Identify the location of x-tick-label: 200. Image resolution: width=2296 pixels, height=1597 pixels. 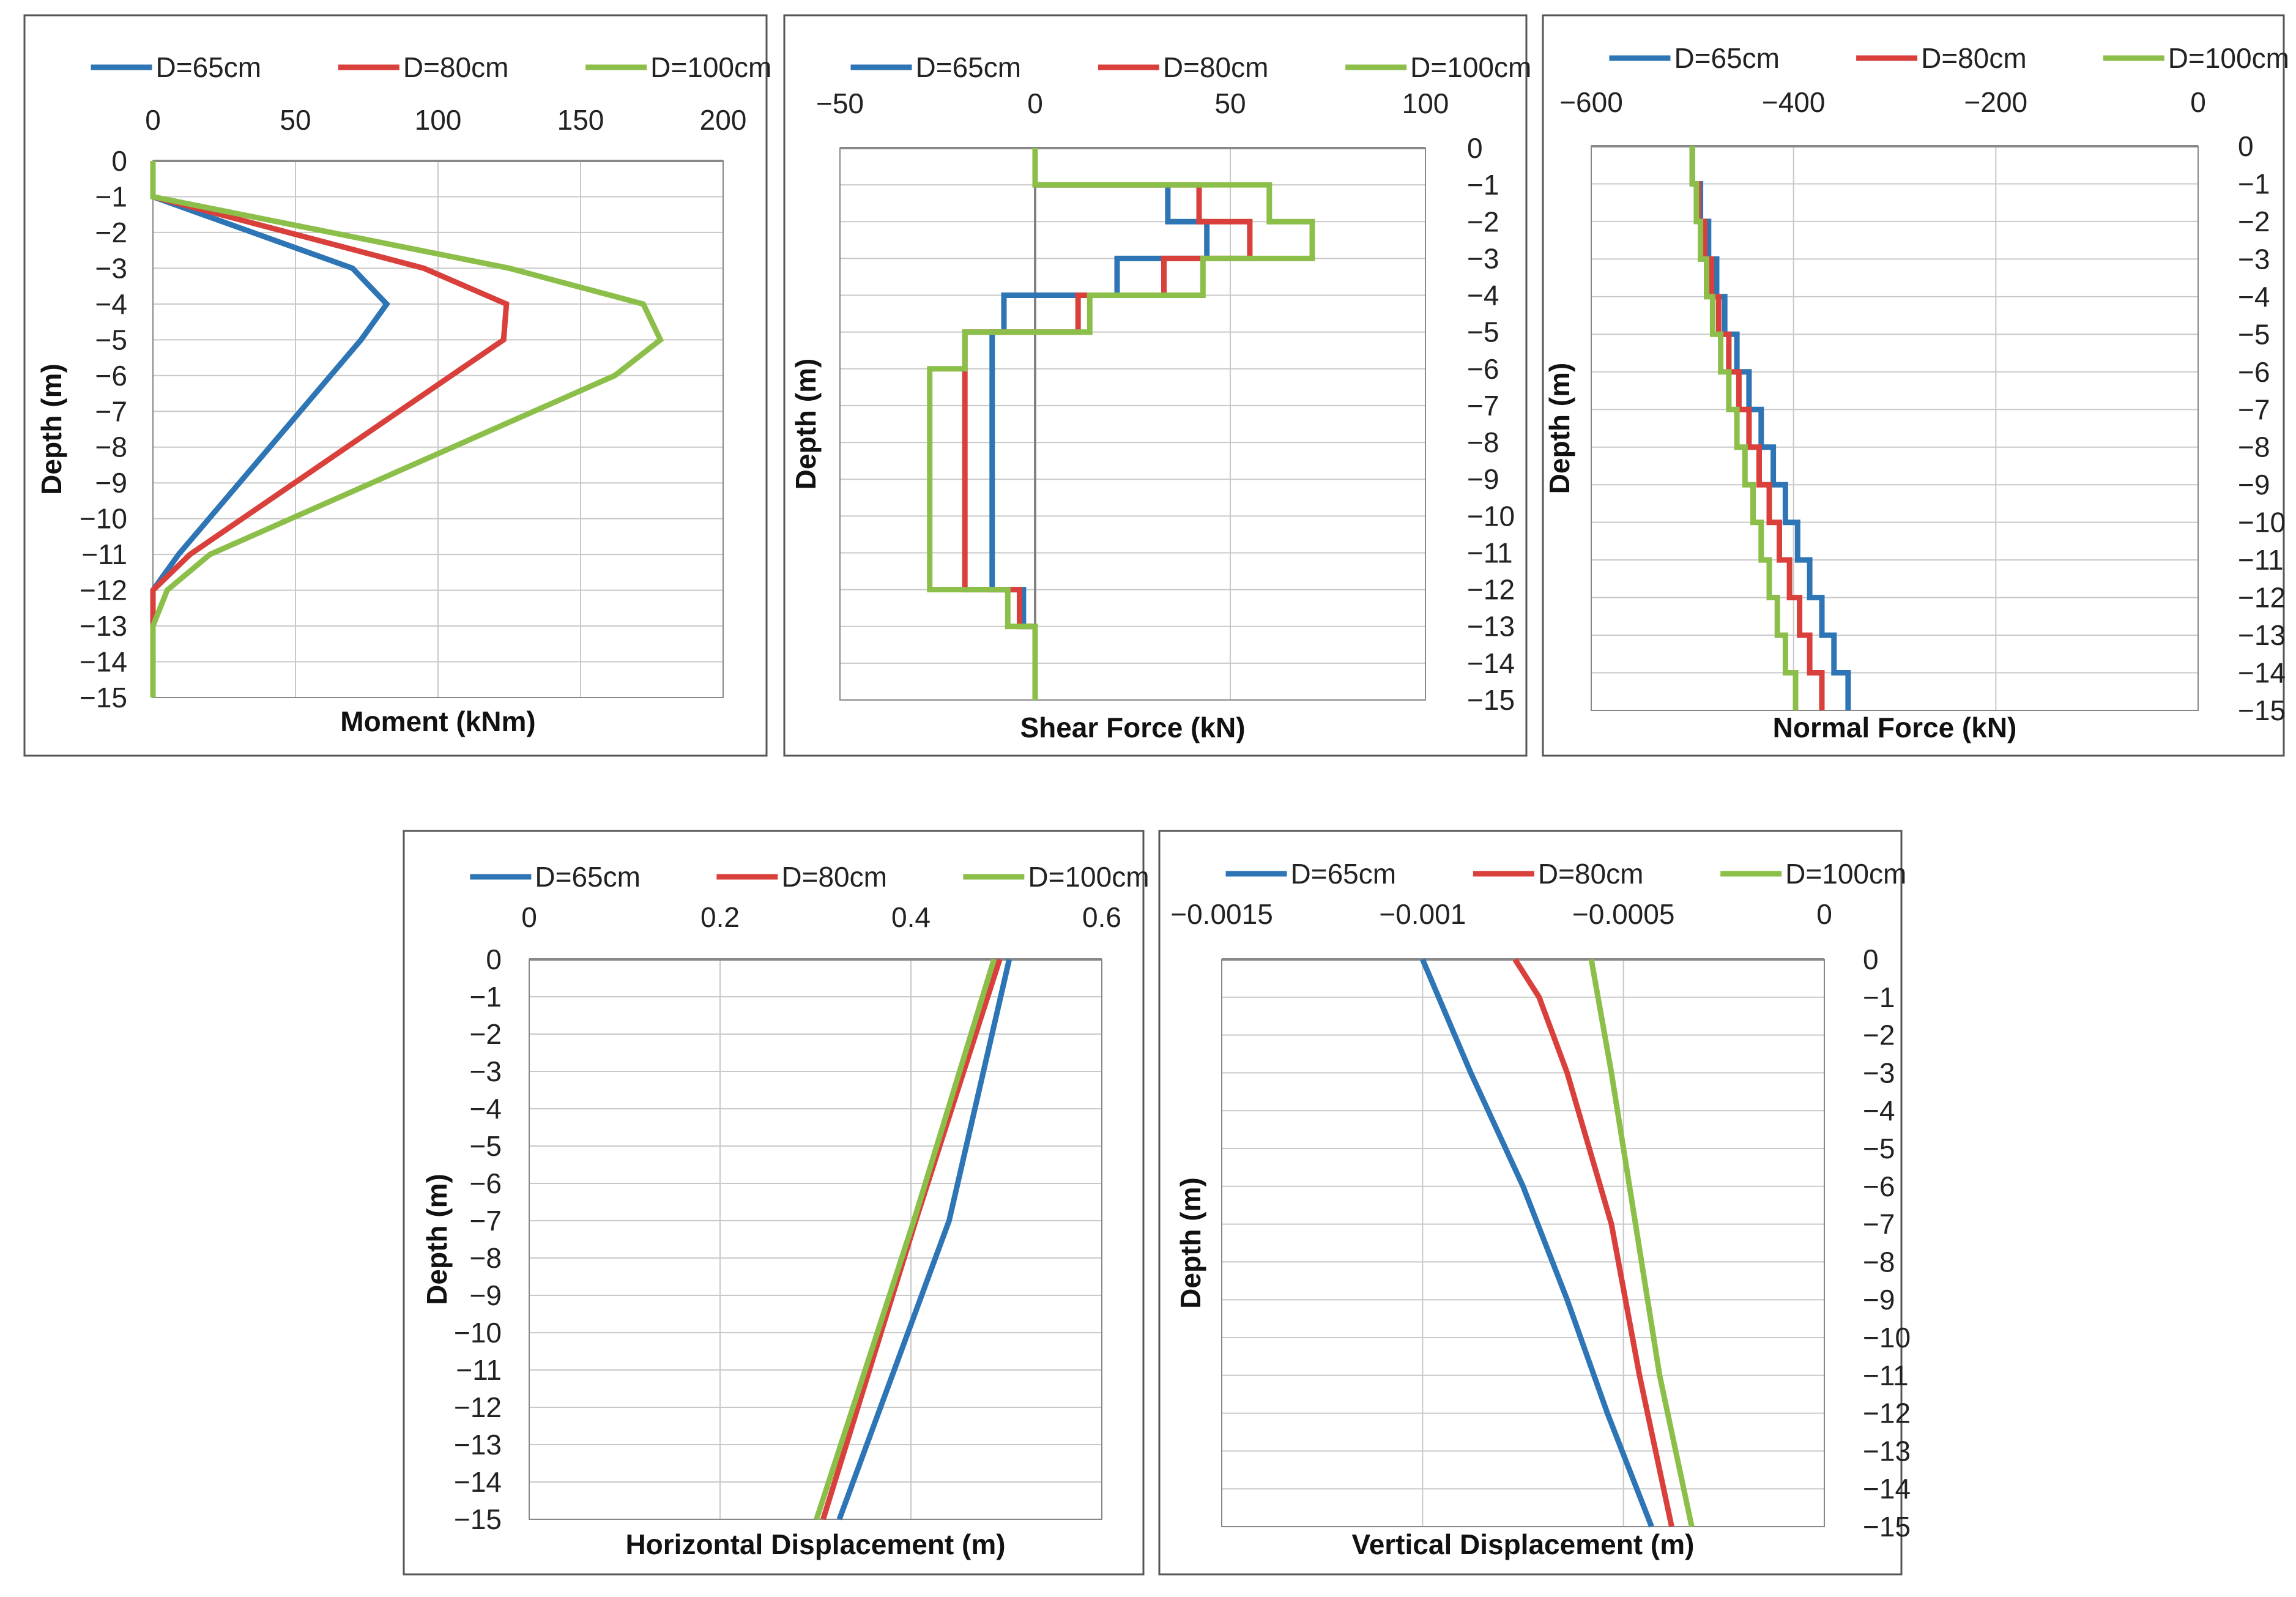
(723, 120).